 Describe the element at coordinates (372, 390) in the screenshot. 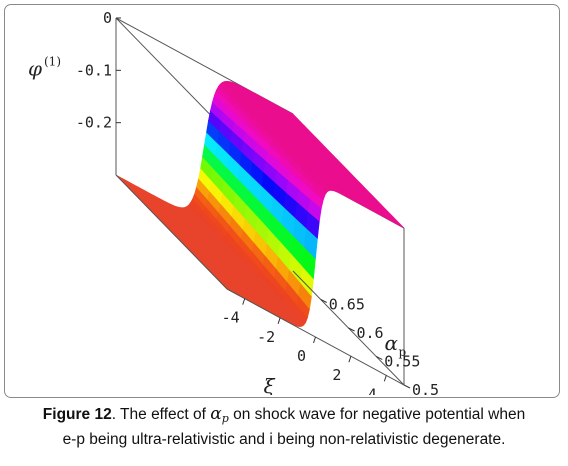

I see `x-tick-label: 4` at that location.